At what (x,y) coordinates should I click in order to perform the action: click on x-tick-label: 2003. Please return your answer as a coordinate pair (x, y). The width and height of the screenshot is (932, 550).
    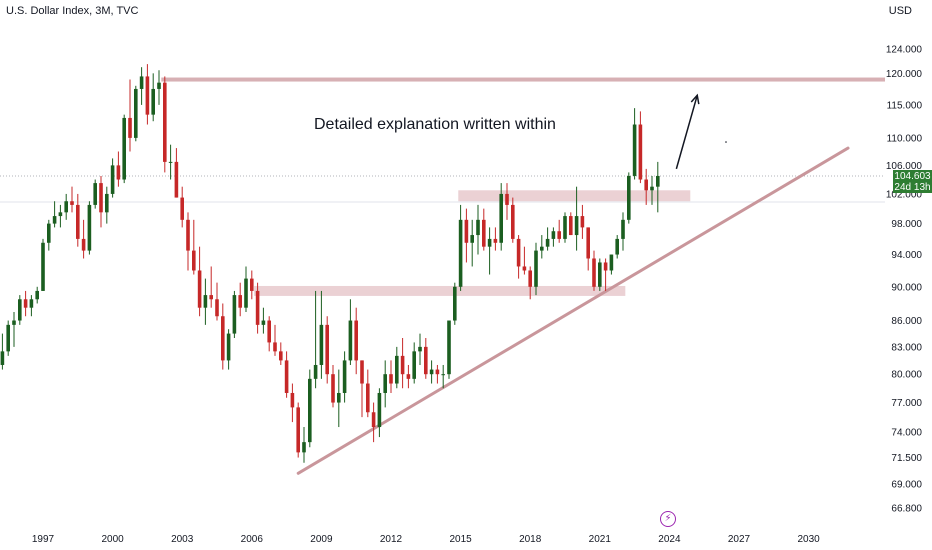
    Looking at the image, I should click on (182, 539).